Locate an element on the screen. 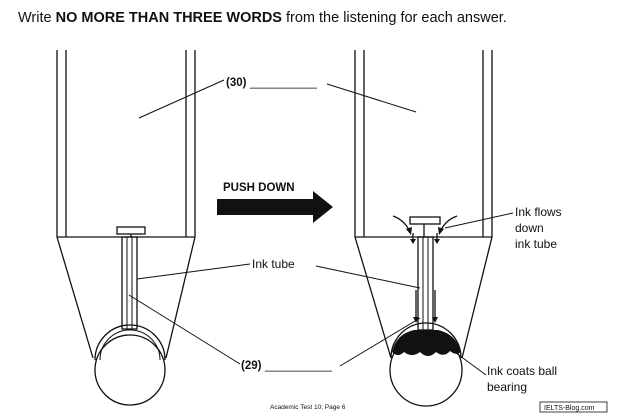 This screenshot has height=417, width=625. label-q30: (30) is located at coordinates (236, 83).